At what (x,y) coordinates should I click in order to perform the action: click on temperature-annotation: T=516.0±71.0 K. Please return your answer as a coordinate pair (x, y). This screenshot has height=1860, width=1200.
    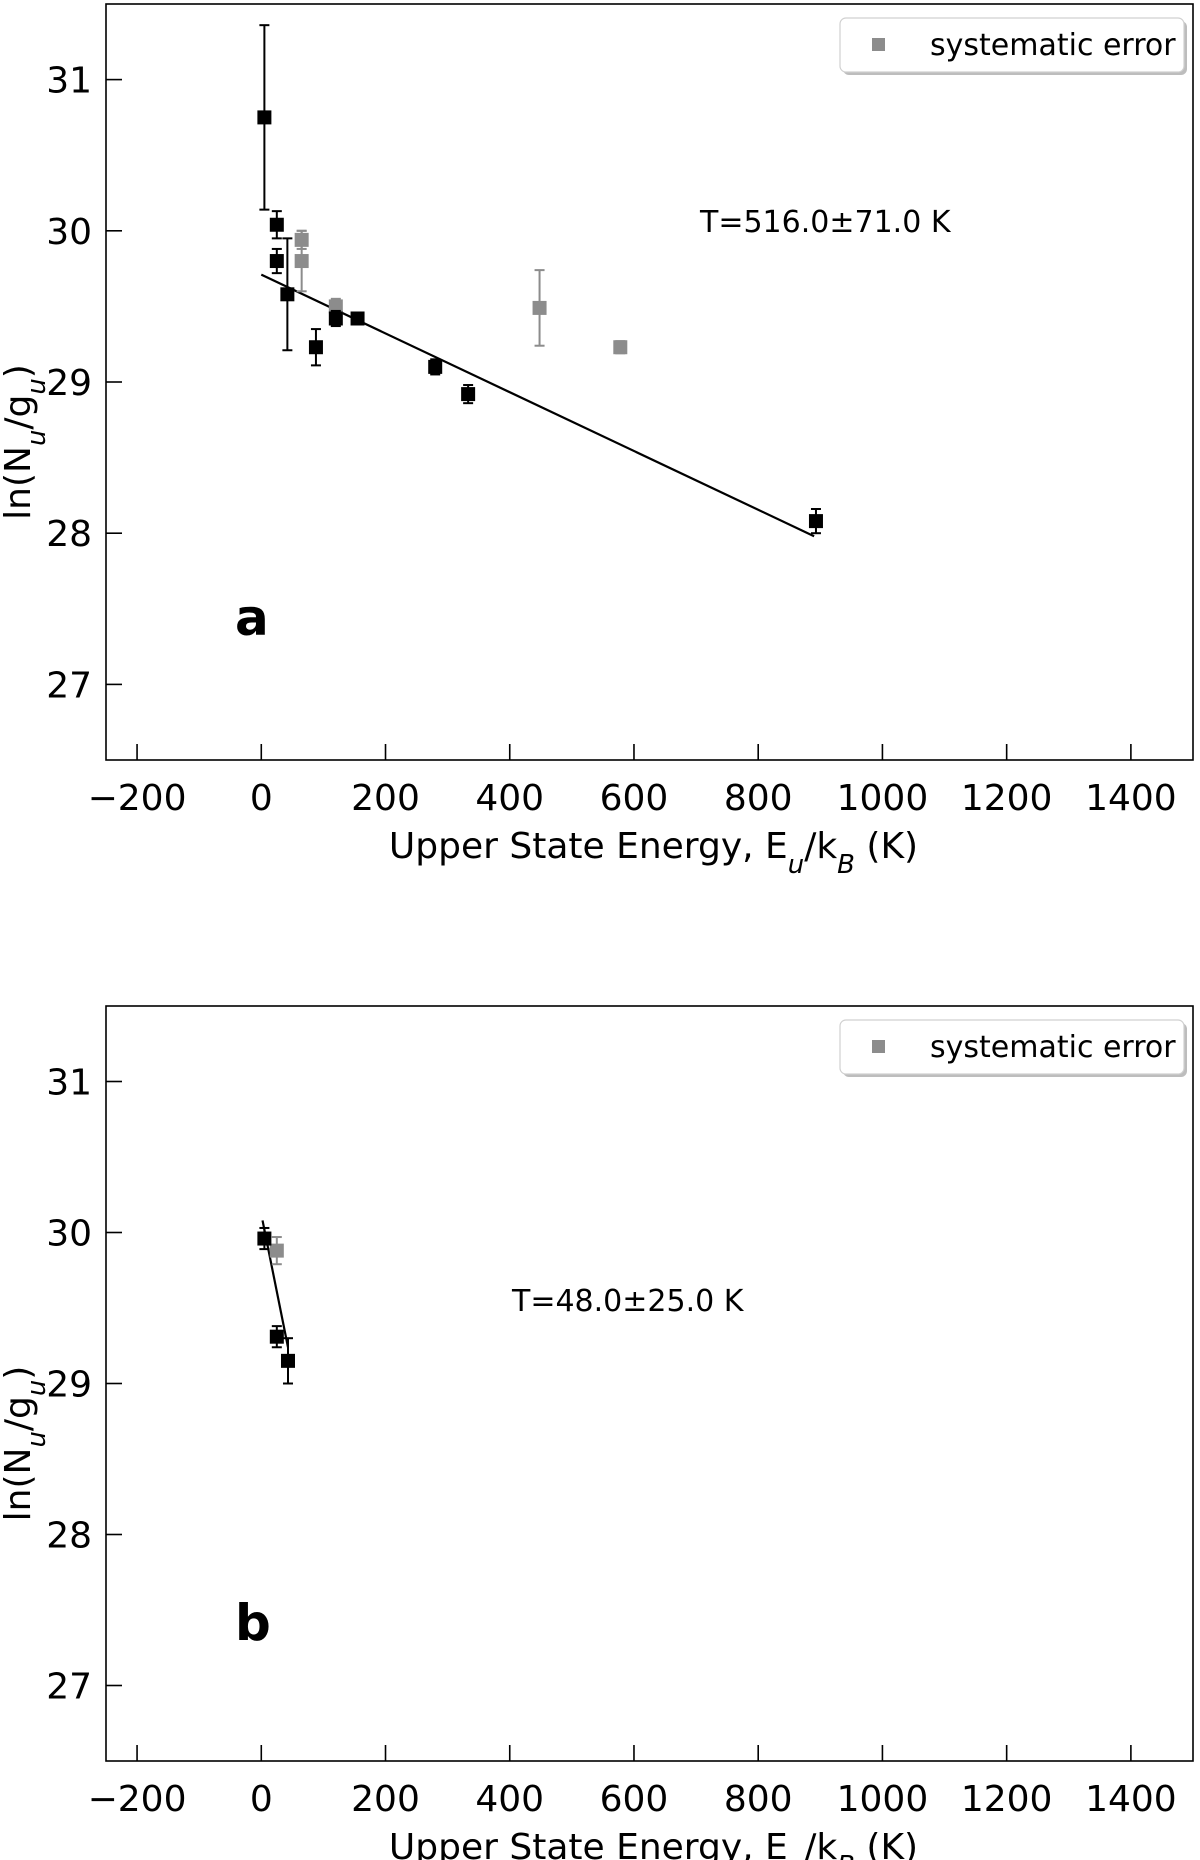
    Looking at the image, I should click on (825, 222).